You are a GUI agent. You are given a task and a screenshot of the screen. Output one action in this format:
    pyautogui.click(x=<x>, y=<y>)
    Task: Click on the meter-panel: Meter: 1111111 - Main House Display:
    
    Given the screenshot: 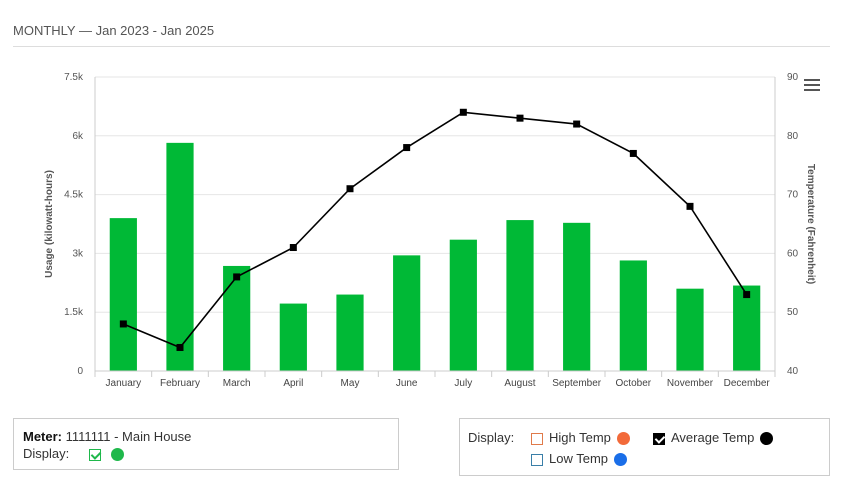 What is the action you would take?
    pyautogui.click(x=206, y=444)
    